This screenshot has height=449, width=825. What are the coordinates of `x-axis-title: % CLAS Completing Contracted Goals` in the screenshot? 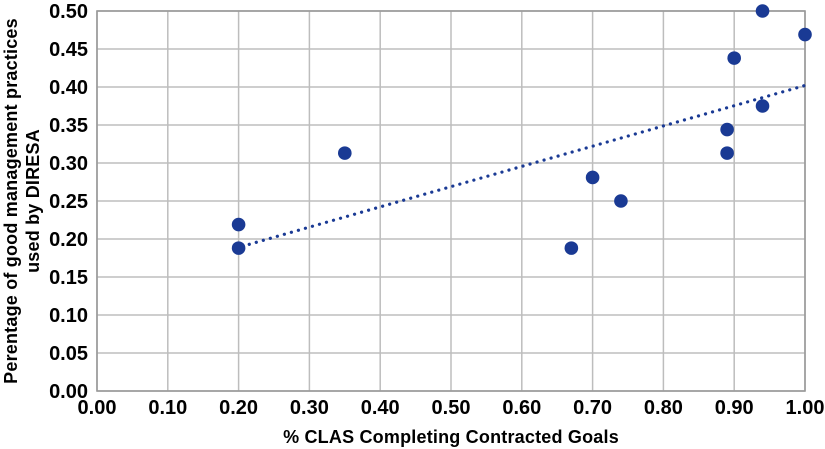 It's located at (451, 437).